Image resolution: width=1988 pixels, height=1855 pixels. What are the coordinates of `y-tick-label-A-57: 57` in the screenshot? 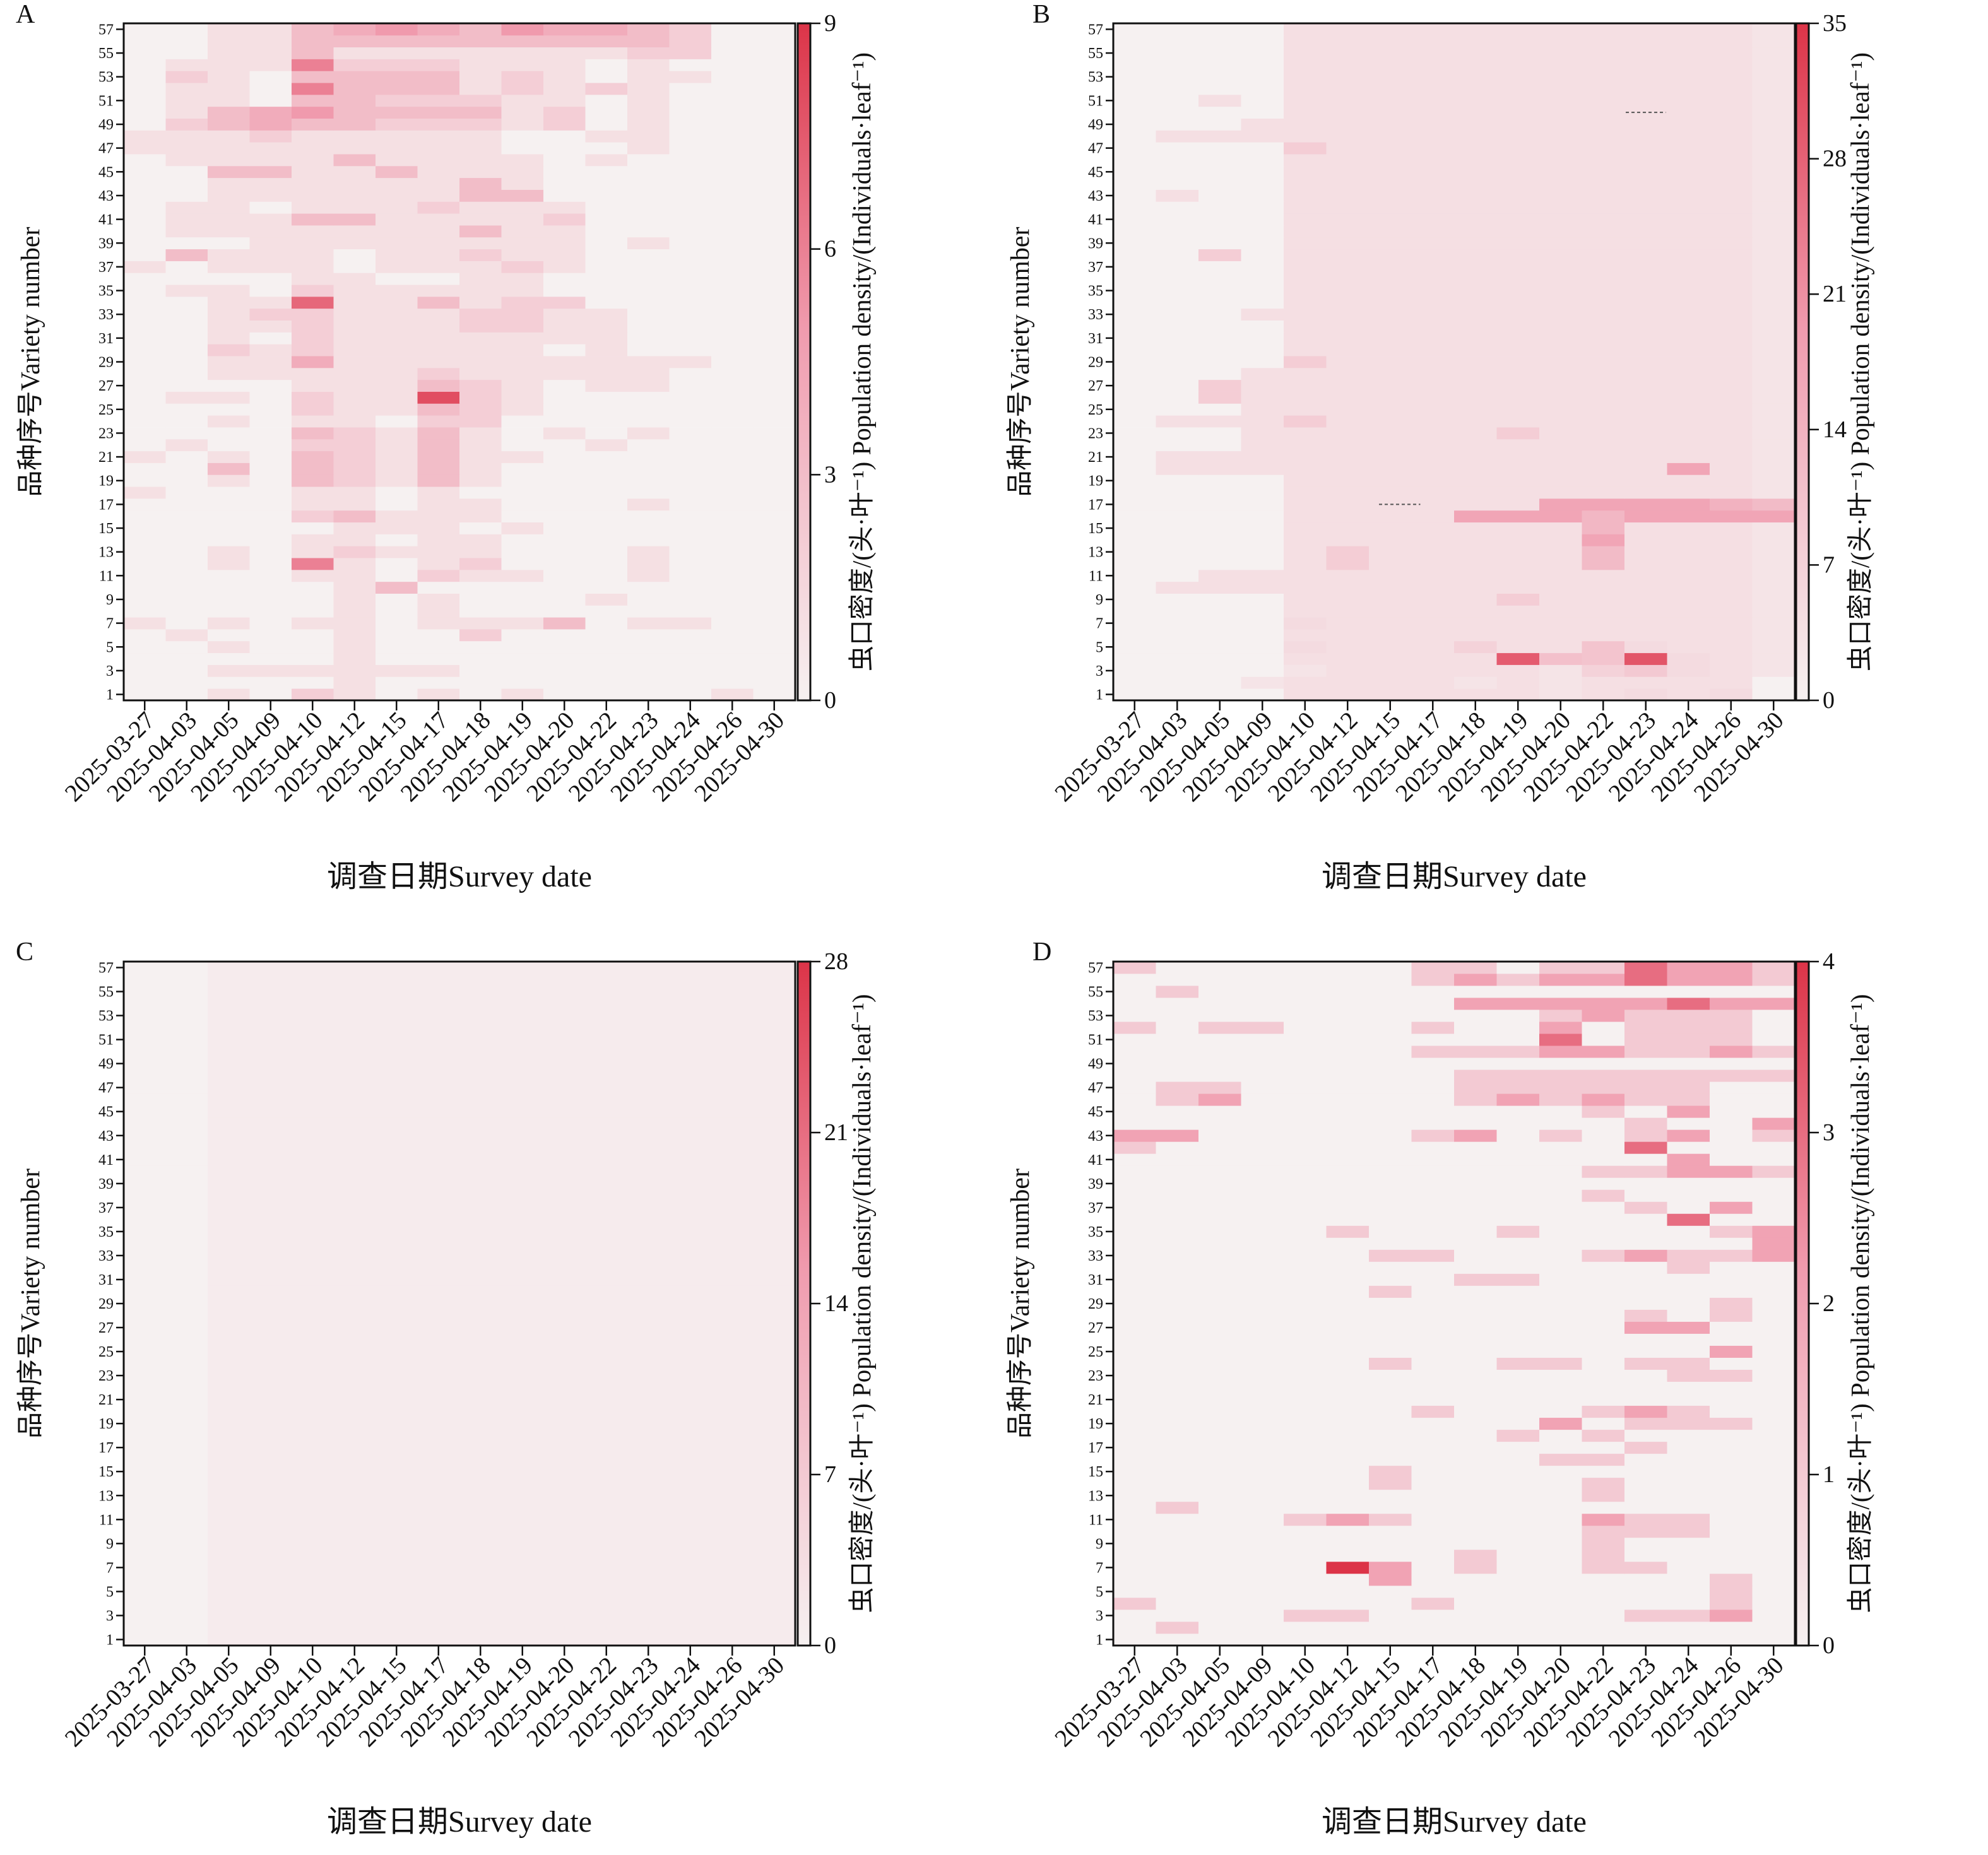 It's located at (106, 29).